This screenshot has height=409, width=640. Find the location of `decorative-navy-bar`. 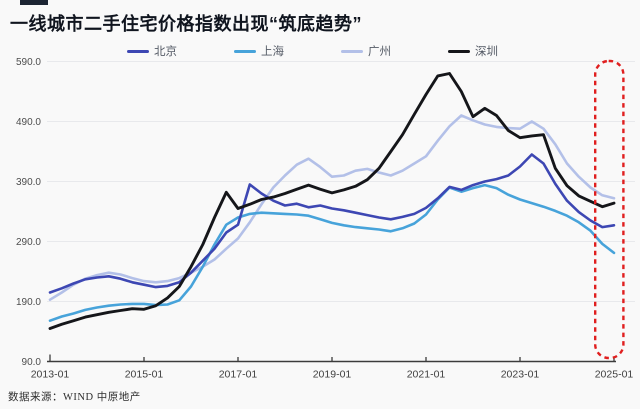

decorative-navy-bar is located at coordinates (34, 2).